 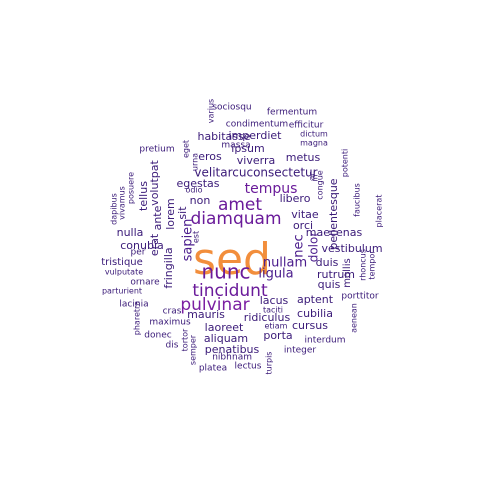 I want to click on word-porttitor: porttitor, so click(x=360, y=297).